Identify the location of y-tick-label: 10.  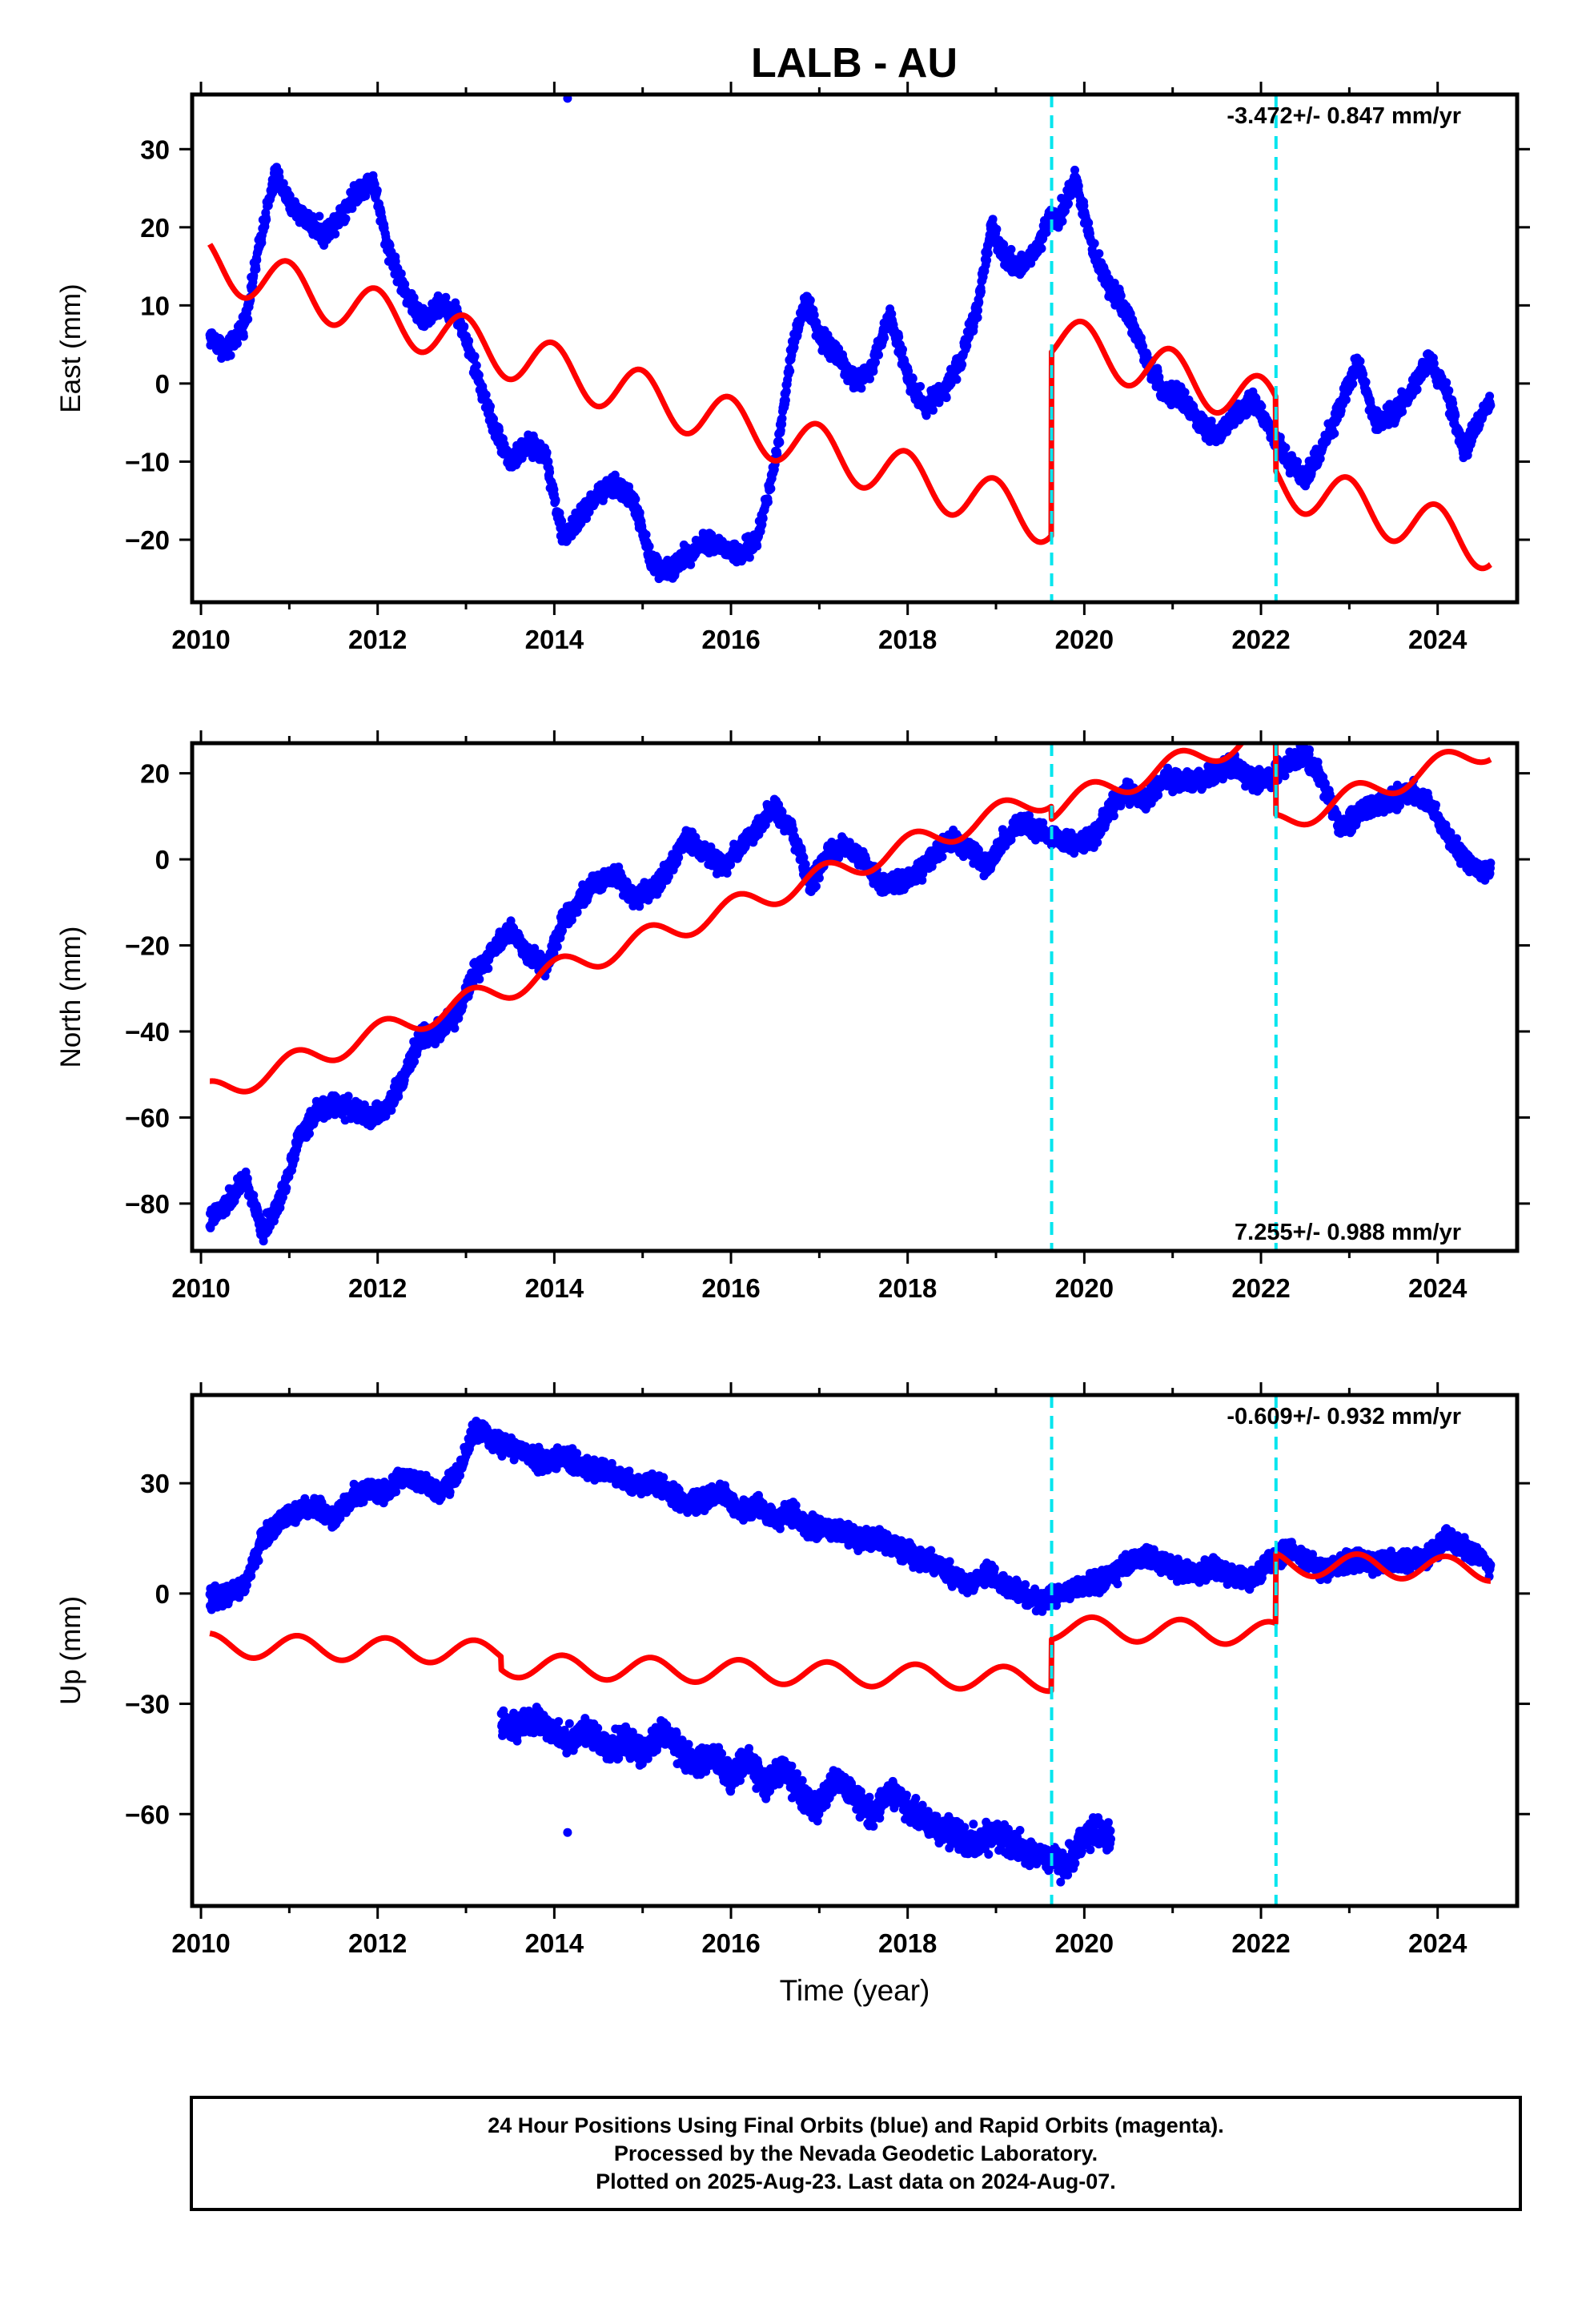
(155, 305).